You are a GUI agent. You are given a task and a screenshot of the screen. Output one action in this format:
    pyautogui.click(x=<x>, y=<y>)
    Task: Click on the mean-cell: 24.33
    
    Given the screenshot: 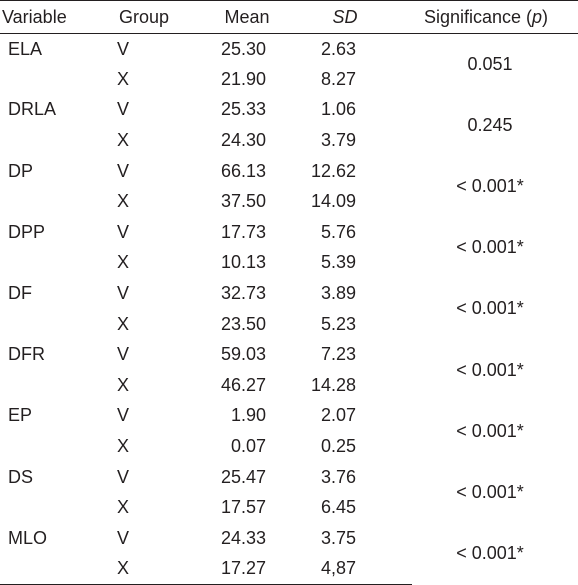 What is the action you would take?
    pyautogui.click(x=243, y=537)
    